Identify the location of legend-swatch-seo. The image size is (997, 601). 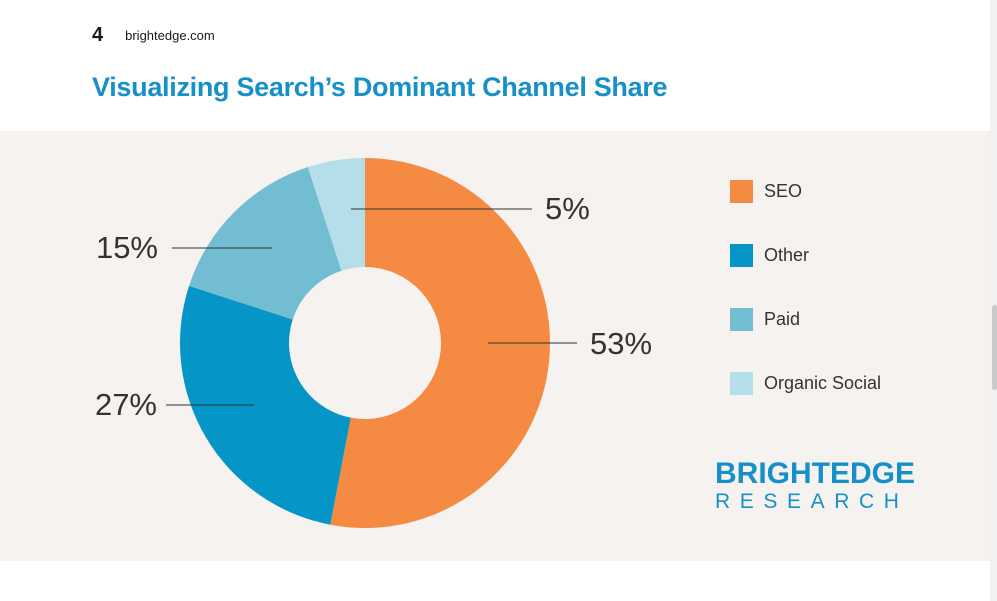
(741, 191).